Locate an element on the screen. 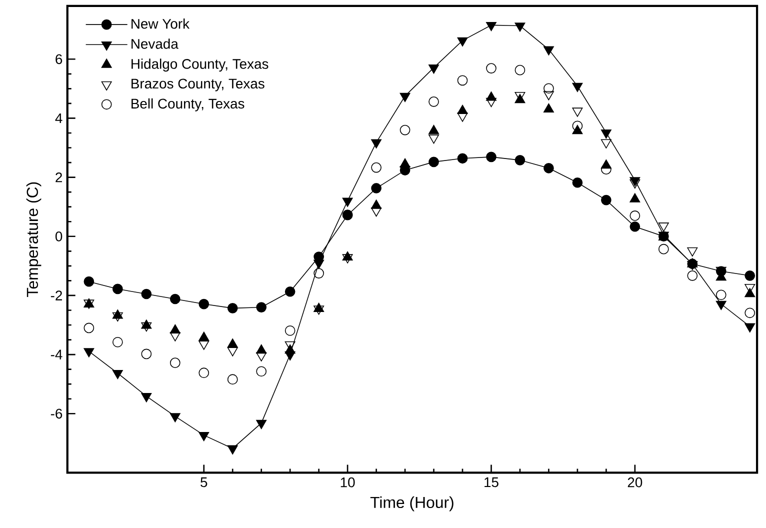 The height and width of the screenshot is (528, 766). x-axis-title: Time (Hour) is located at coordinates (412, 503).